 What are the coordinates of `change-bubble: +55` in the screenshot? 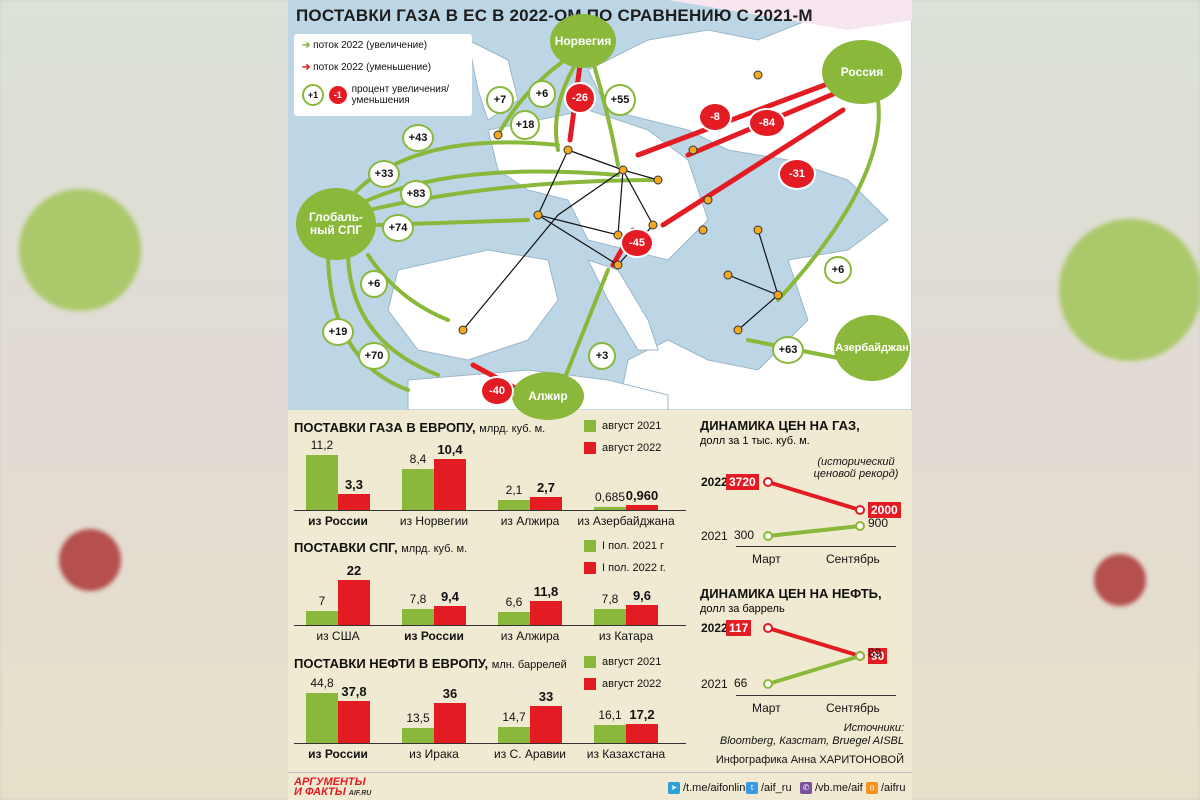 It's located at (620, 100).